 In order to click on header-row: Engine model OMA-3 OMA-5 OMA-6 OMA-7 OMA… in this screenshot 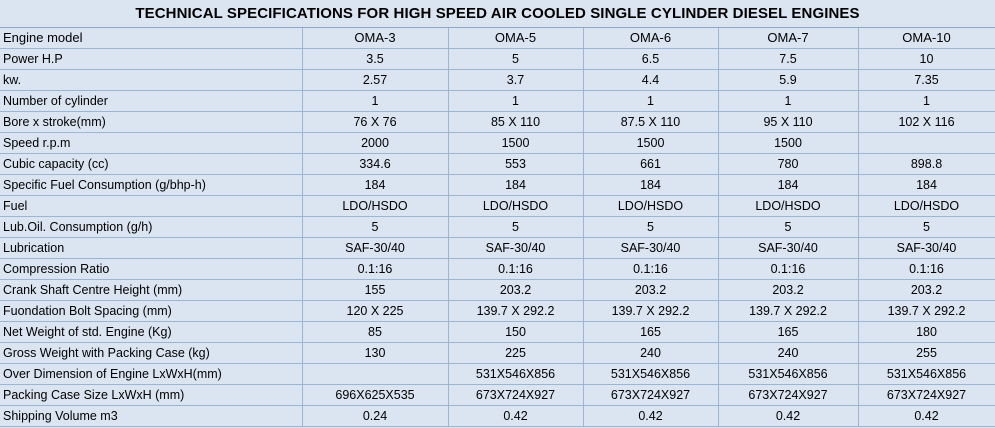, I will do `click(497, 38)`.